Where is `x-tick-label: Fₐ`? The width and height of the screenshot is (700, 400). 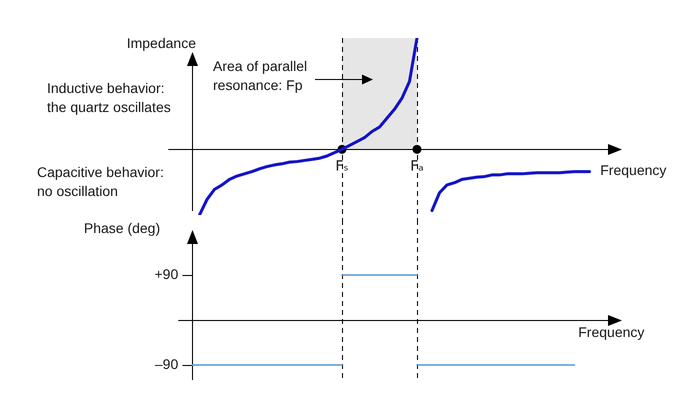 x-tick-label: Fₐ is located at coordinates (417, 166).